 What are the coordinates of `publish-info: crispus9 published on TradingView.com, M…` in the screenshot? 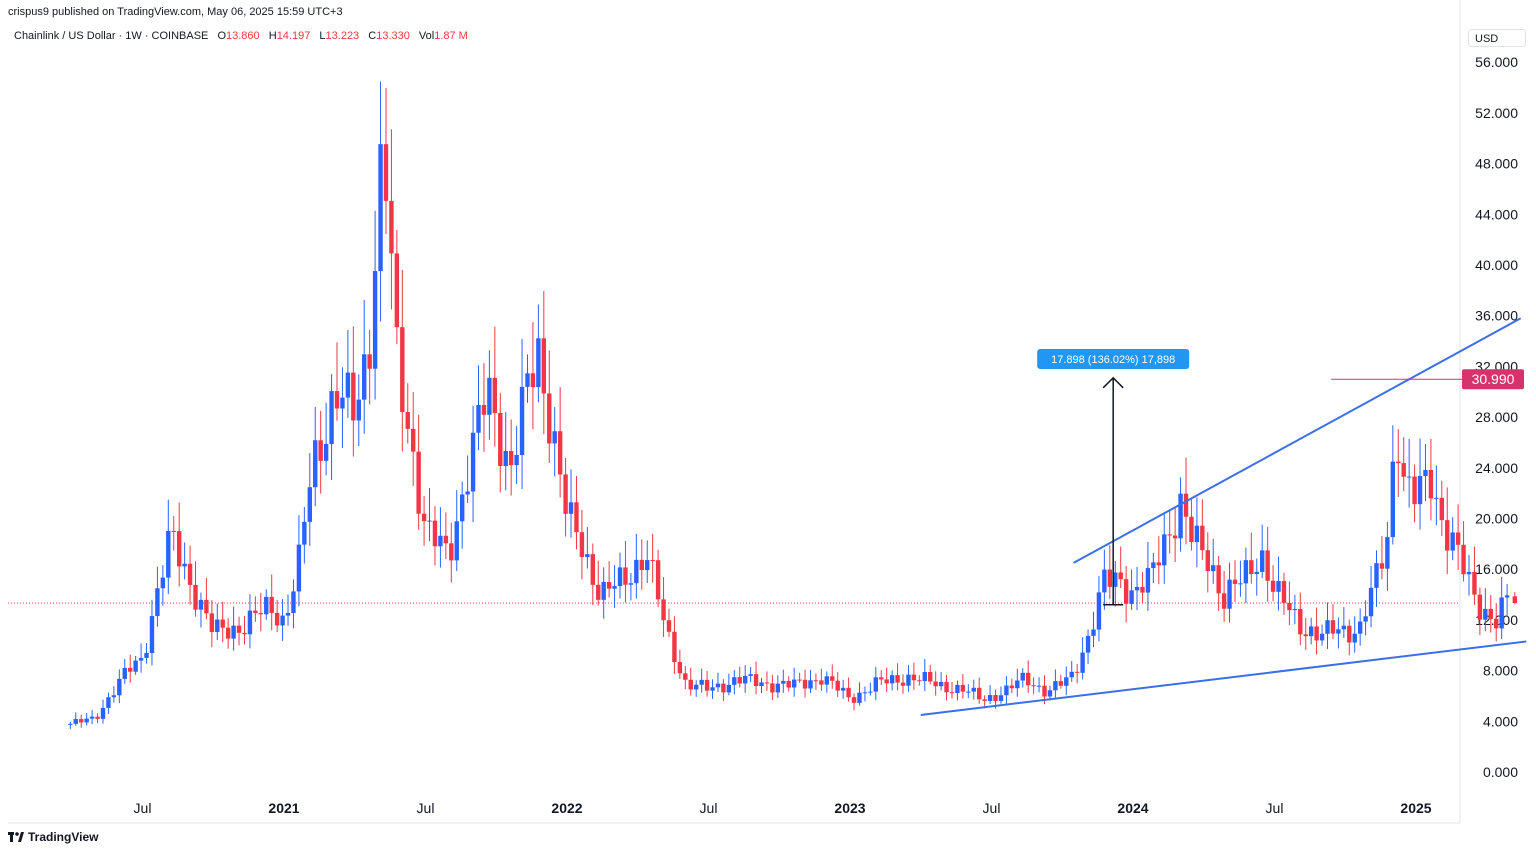 It's located at (175, 12).